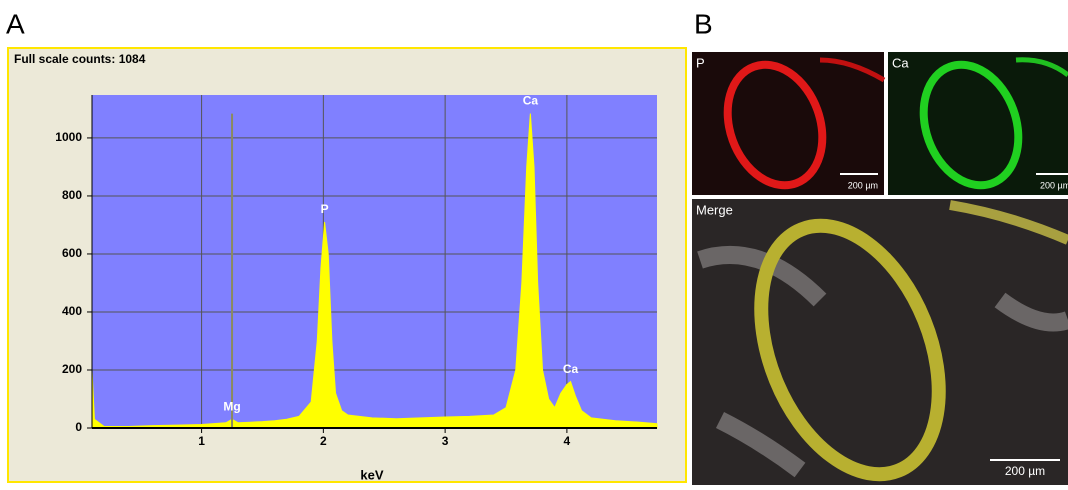 The height and width of the screenshot is (490, 1068). I want to click on y-tick-label: 800, so click(72, 195).